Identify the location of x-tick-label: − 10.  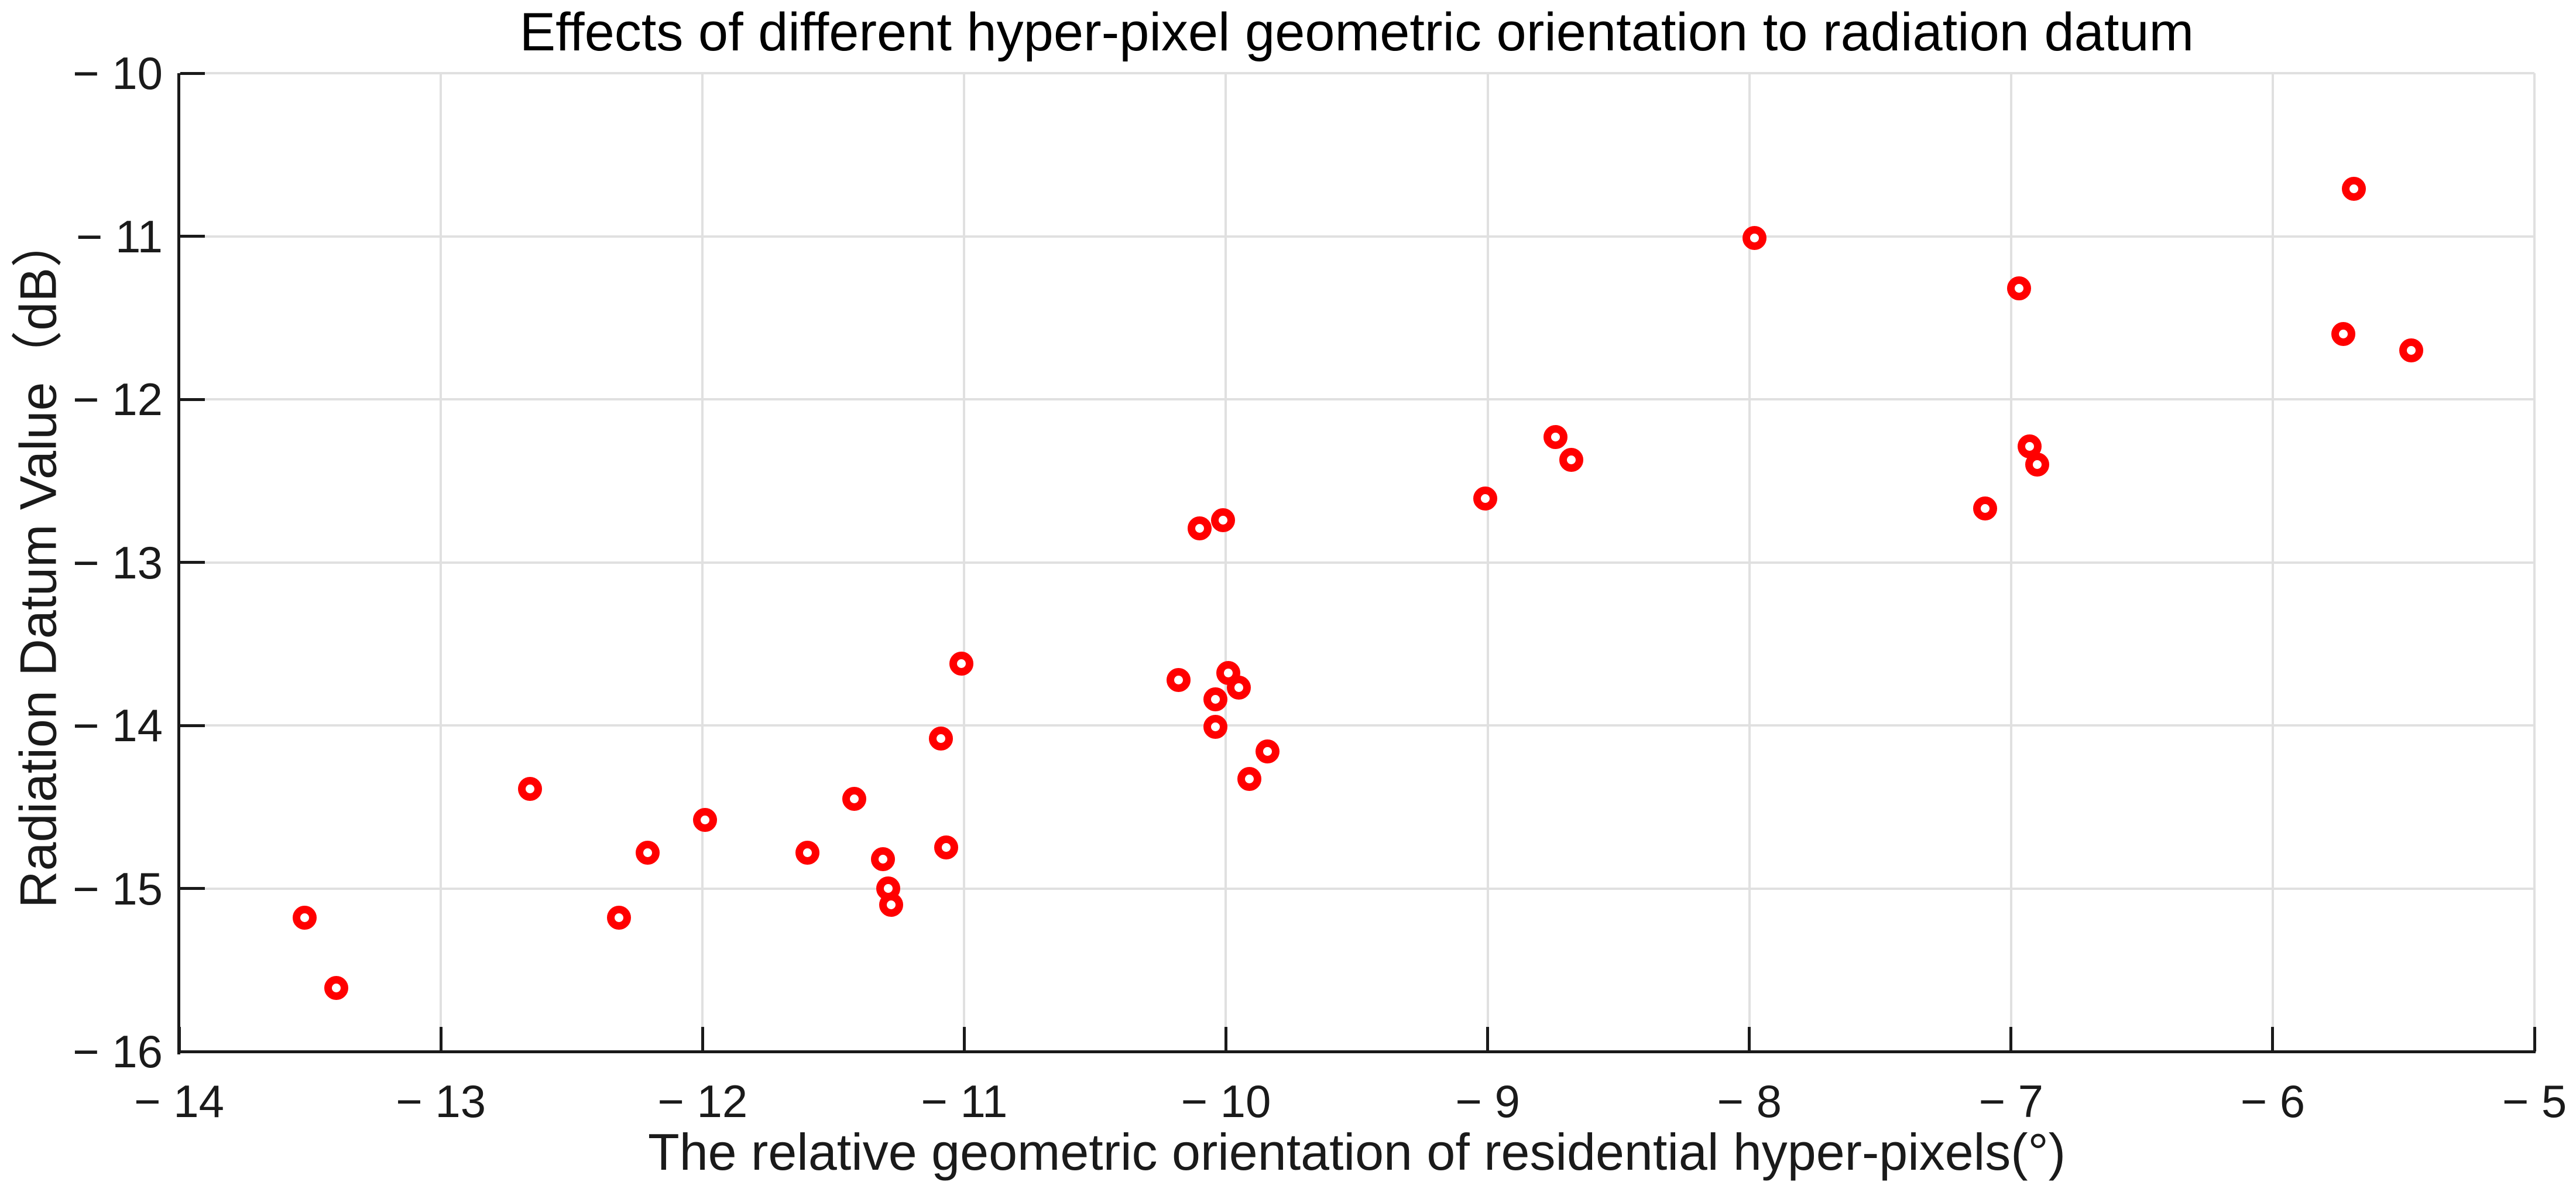
(1226, 1101).